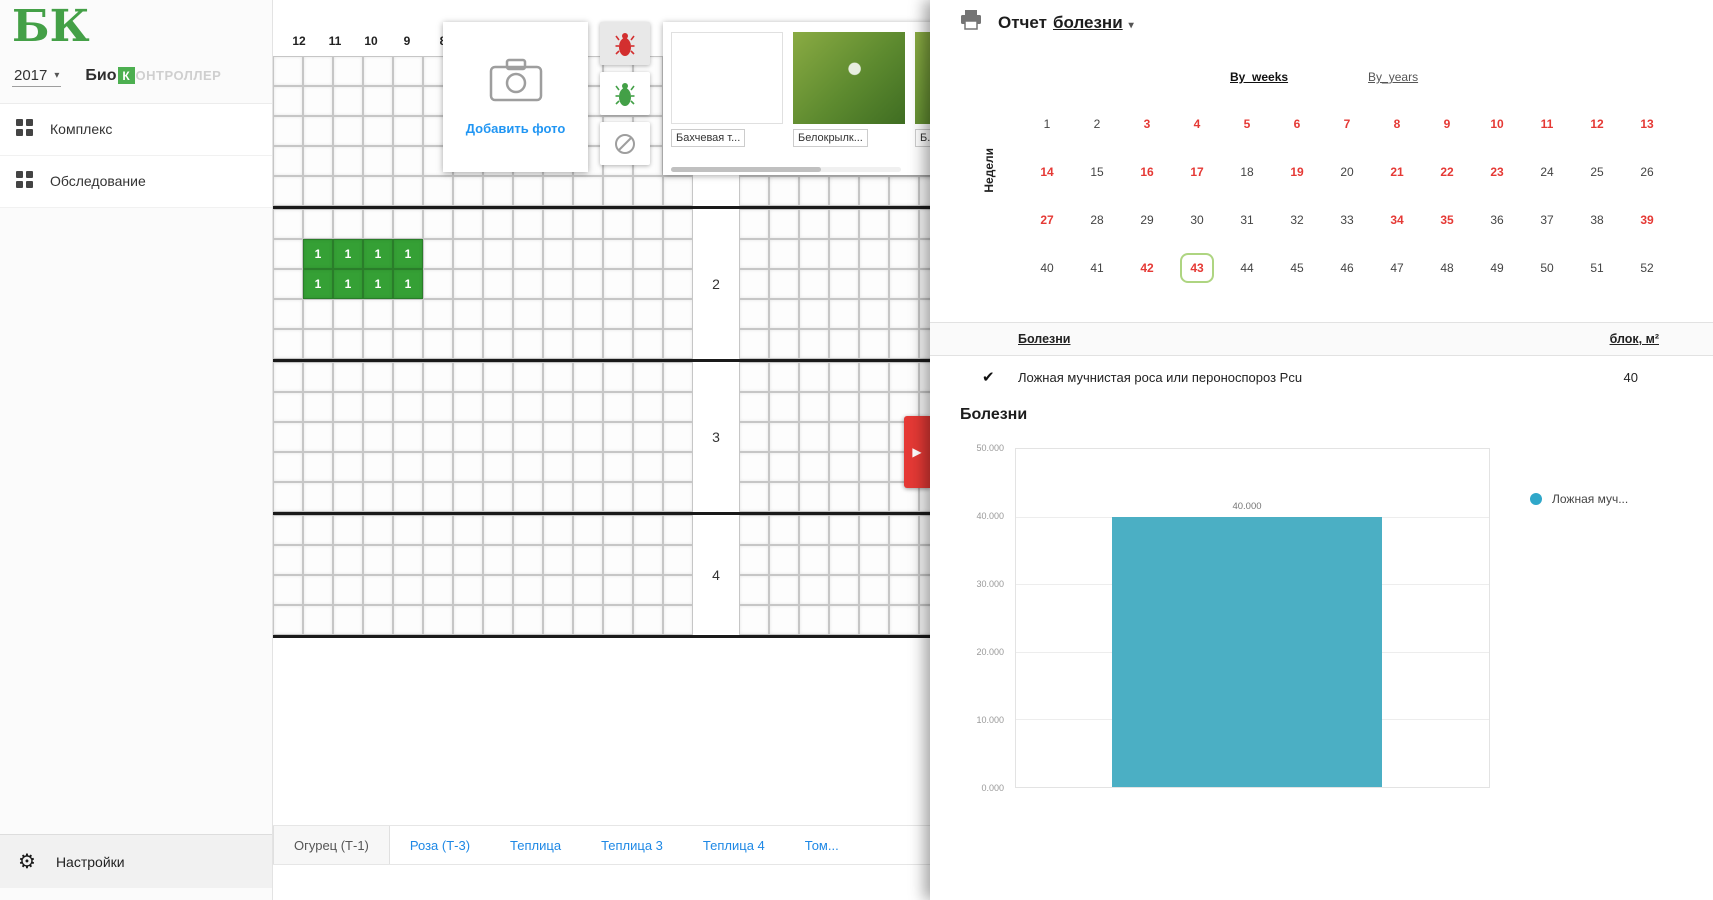  I want to click on no-pest-button, so click(625, 143).